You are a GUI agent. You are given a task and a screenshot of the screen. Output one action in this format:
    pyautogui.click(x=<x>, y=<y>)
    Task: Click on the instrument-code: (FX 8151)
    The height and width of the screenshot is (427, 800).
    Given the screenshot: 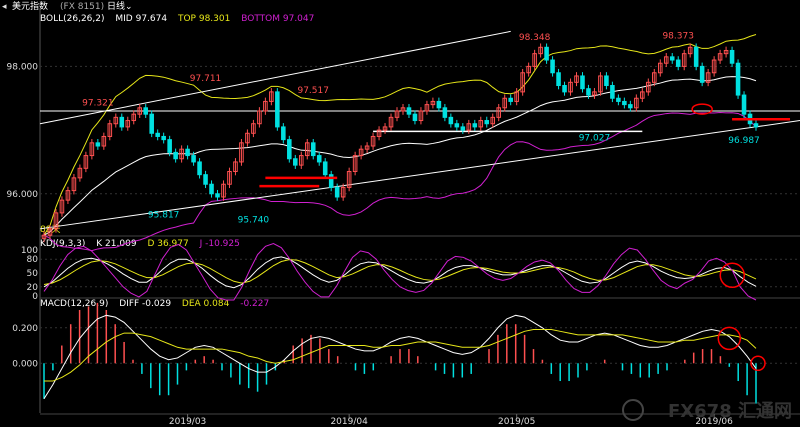 What is the action you would take?
    pyautogui.click(x=82, y=7)
    